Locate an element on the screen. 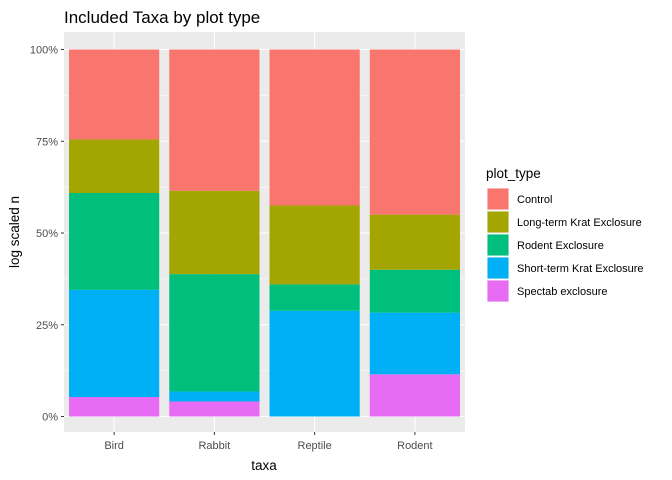 The width and height of the screenshot is (672, 480). x-axis-title: taxa is located at coordinates (264, 465).